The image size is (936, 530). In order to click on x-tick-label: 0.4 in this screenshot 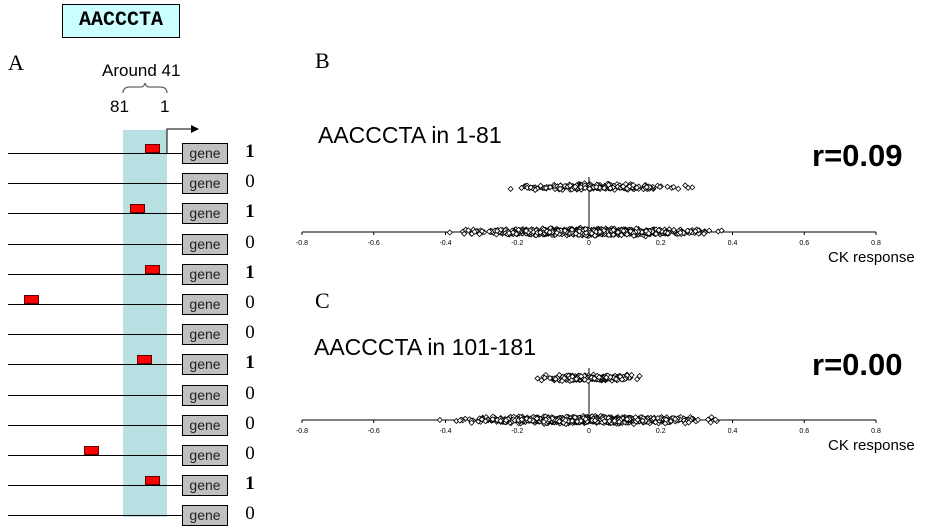, I will do `click(733, 243)`.